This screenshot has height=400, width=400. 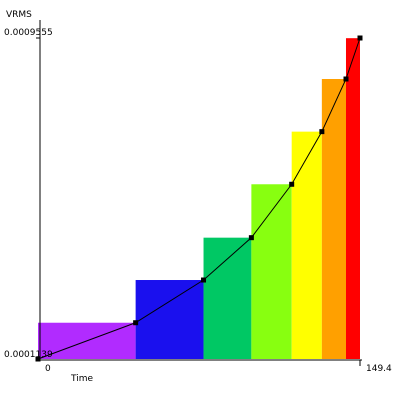 What do you see at coordinates (28, 355) in the screenshot?
I see `y-tick-label-min: 0.0001139` at bounding box center [28, 355].